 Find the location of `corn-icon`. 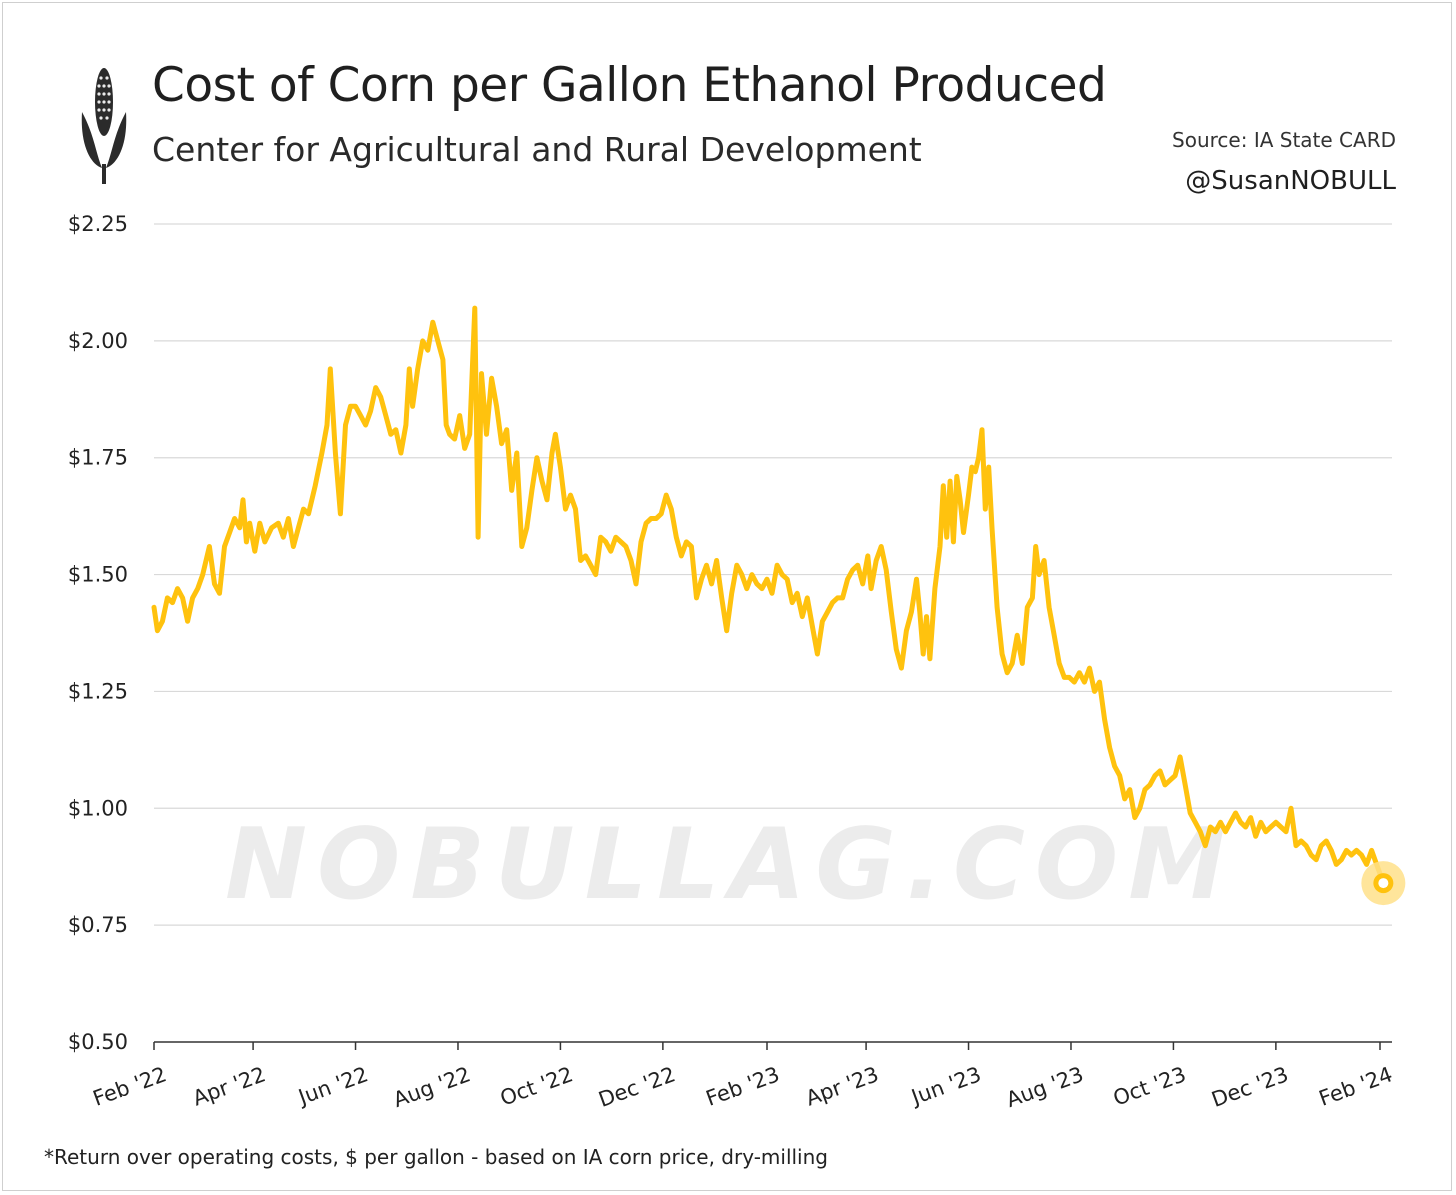

corn-icon is located at coordinates (104, 126).